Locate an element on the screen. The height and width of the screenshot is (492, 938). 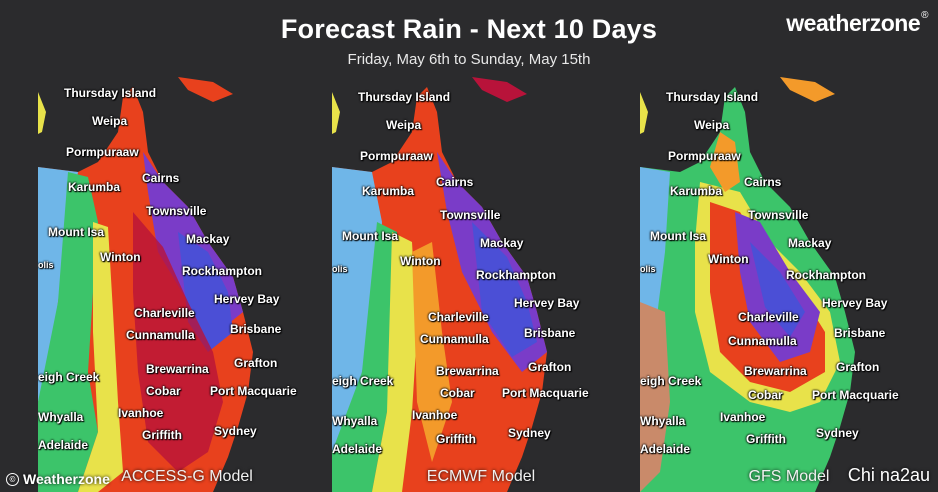
page-subtitle: Friday, May 6th to Sunday, May 15th is located at coordinates (469, 59).